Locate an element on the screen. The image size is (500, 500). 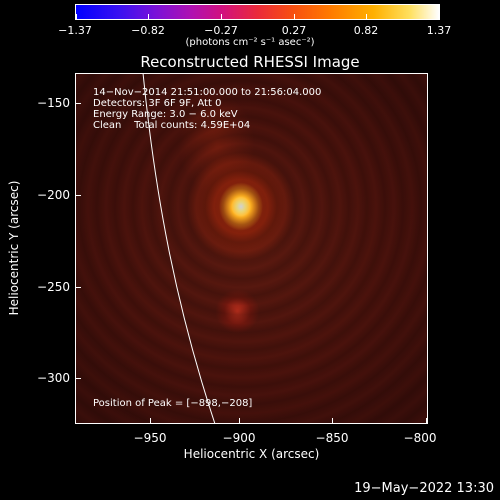
x-axis-title: Heliocentric X (arcsec) is located at coordinates (251, 454).